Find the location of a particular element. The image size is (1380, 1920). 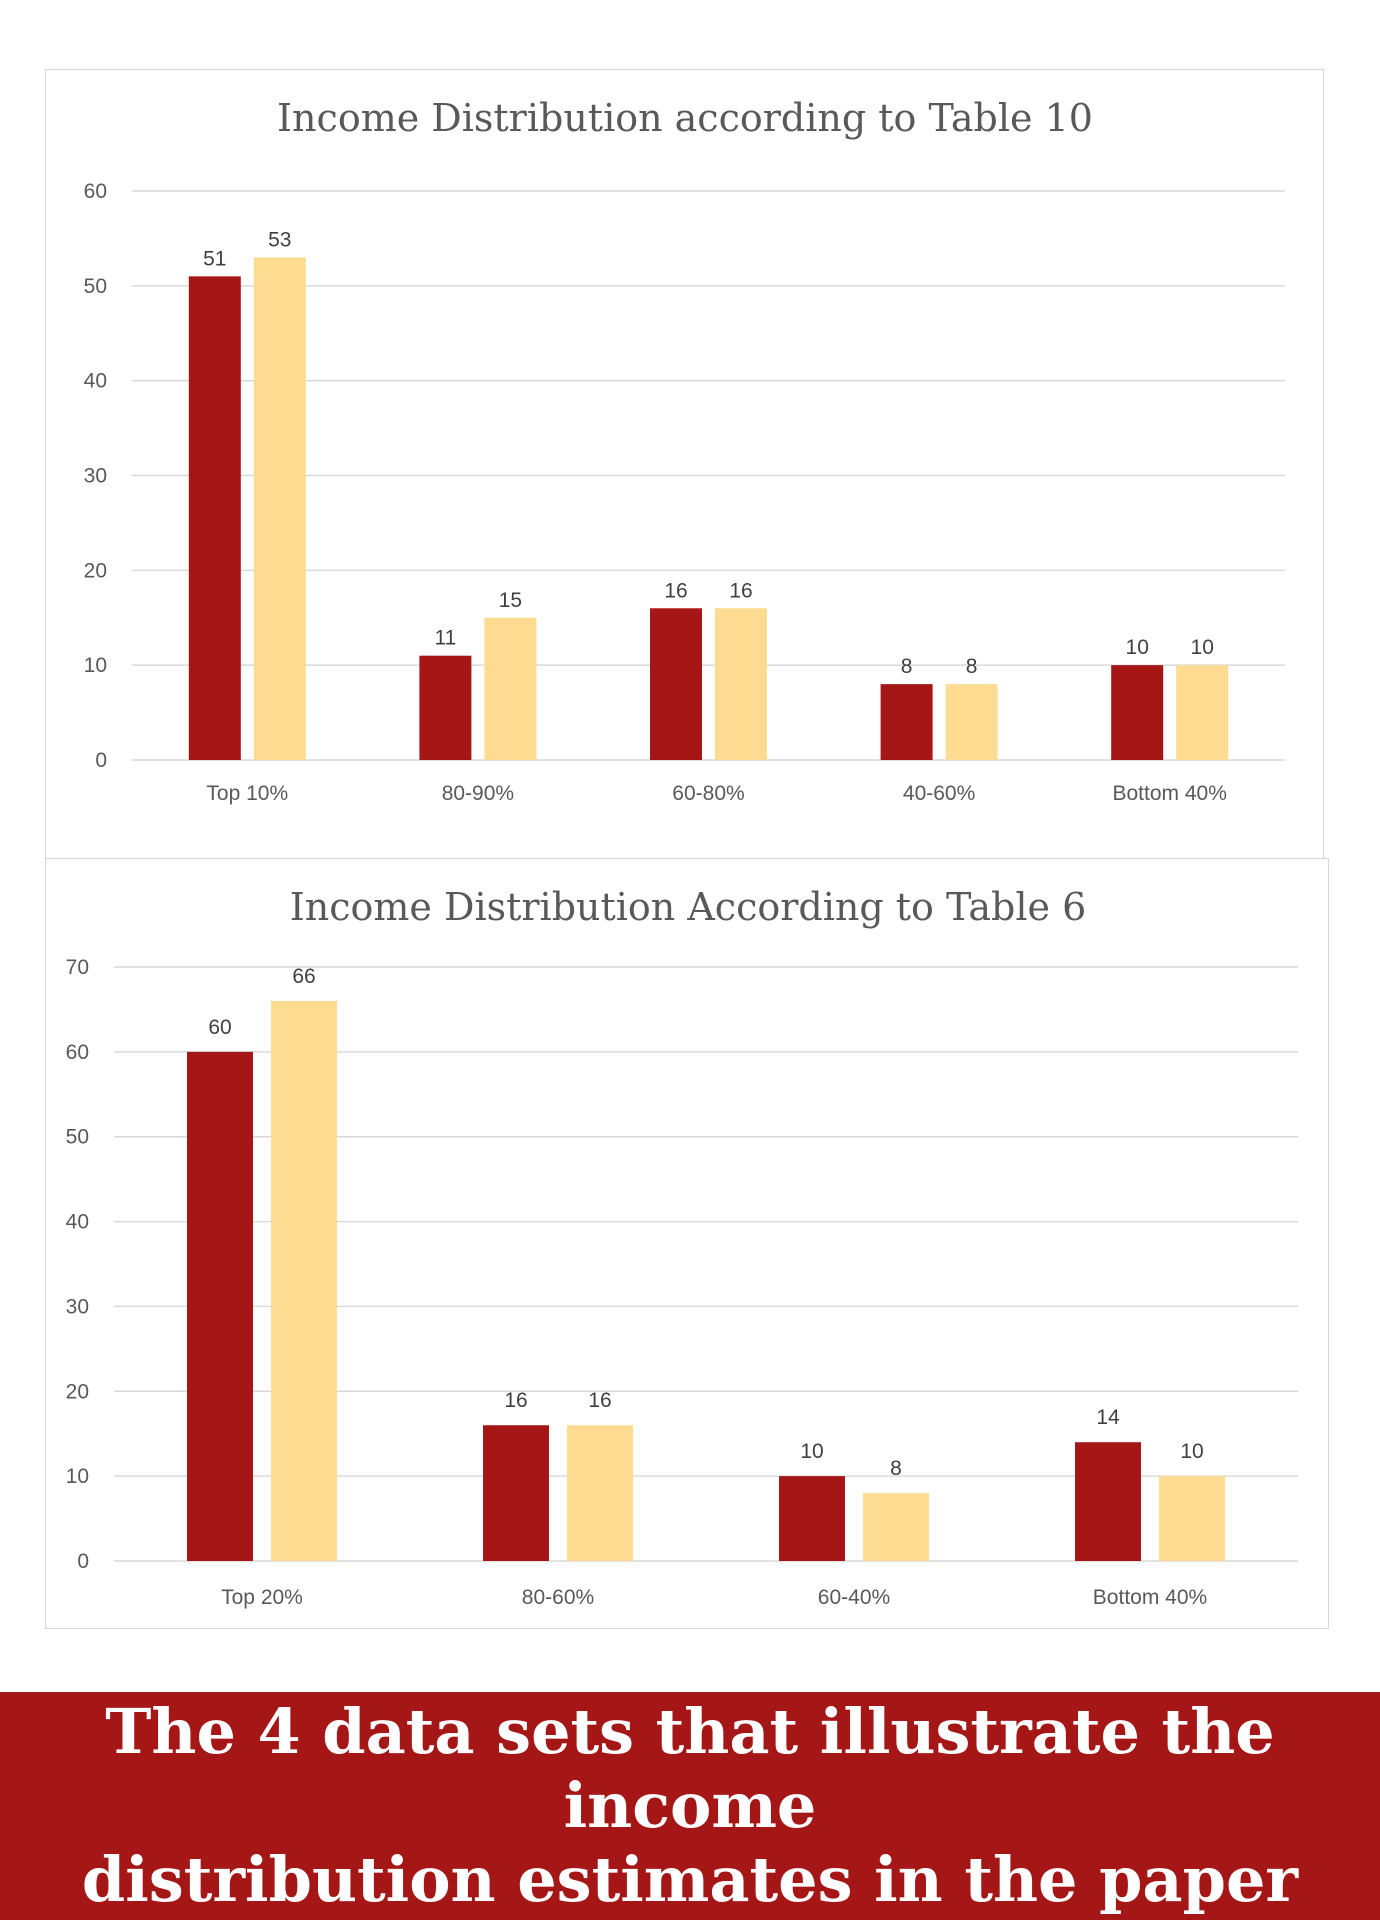

data-label: 66 is located at coordinates (303, 976).